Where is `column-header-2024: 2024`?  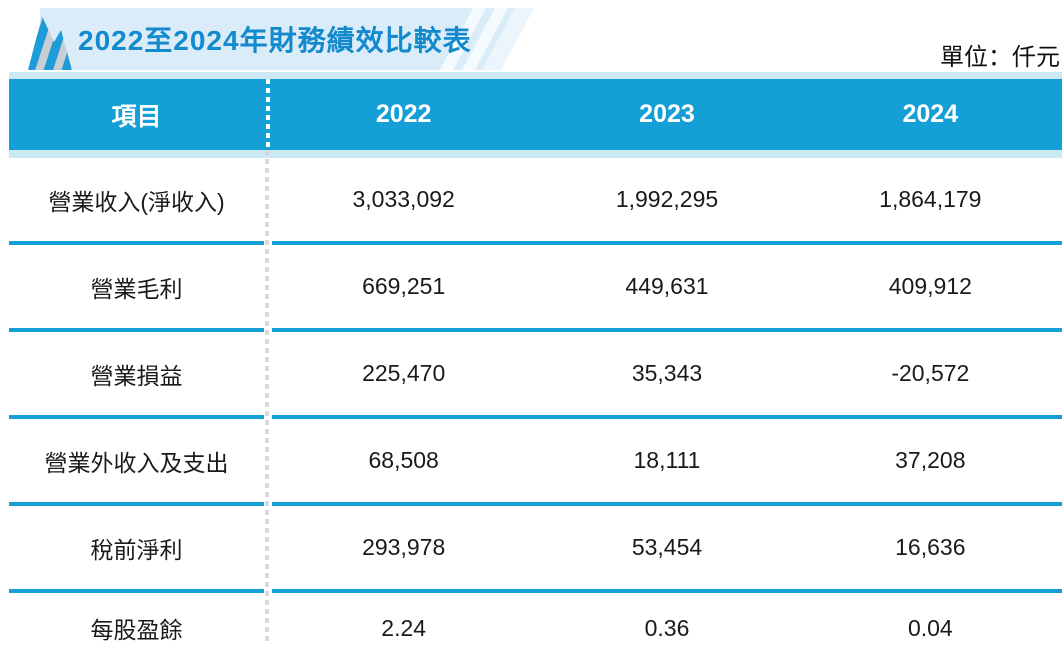
column-header-2024: 2024 is located at coordinates (930, 114).